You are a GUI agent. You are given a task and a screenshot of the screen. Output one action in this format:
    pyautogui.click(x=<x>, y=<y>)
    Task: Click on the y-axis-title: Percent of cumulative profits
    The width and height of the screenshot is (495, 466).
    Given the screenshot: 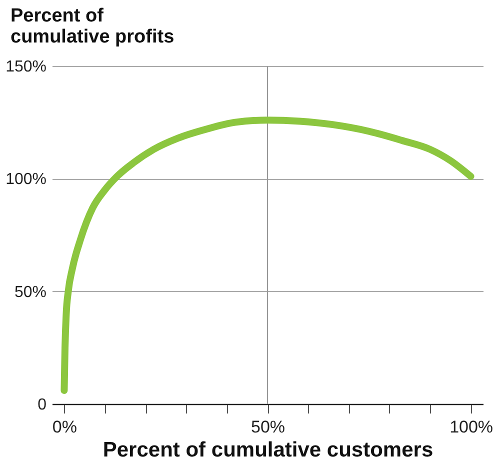 What is the action you would take?
    pyautogui.click(x=92, y=27)
    